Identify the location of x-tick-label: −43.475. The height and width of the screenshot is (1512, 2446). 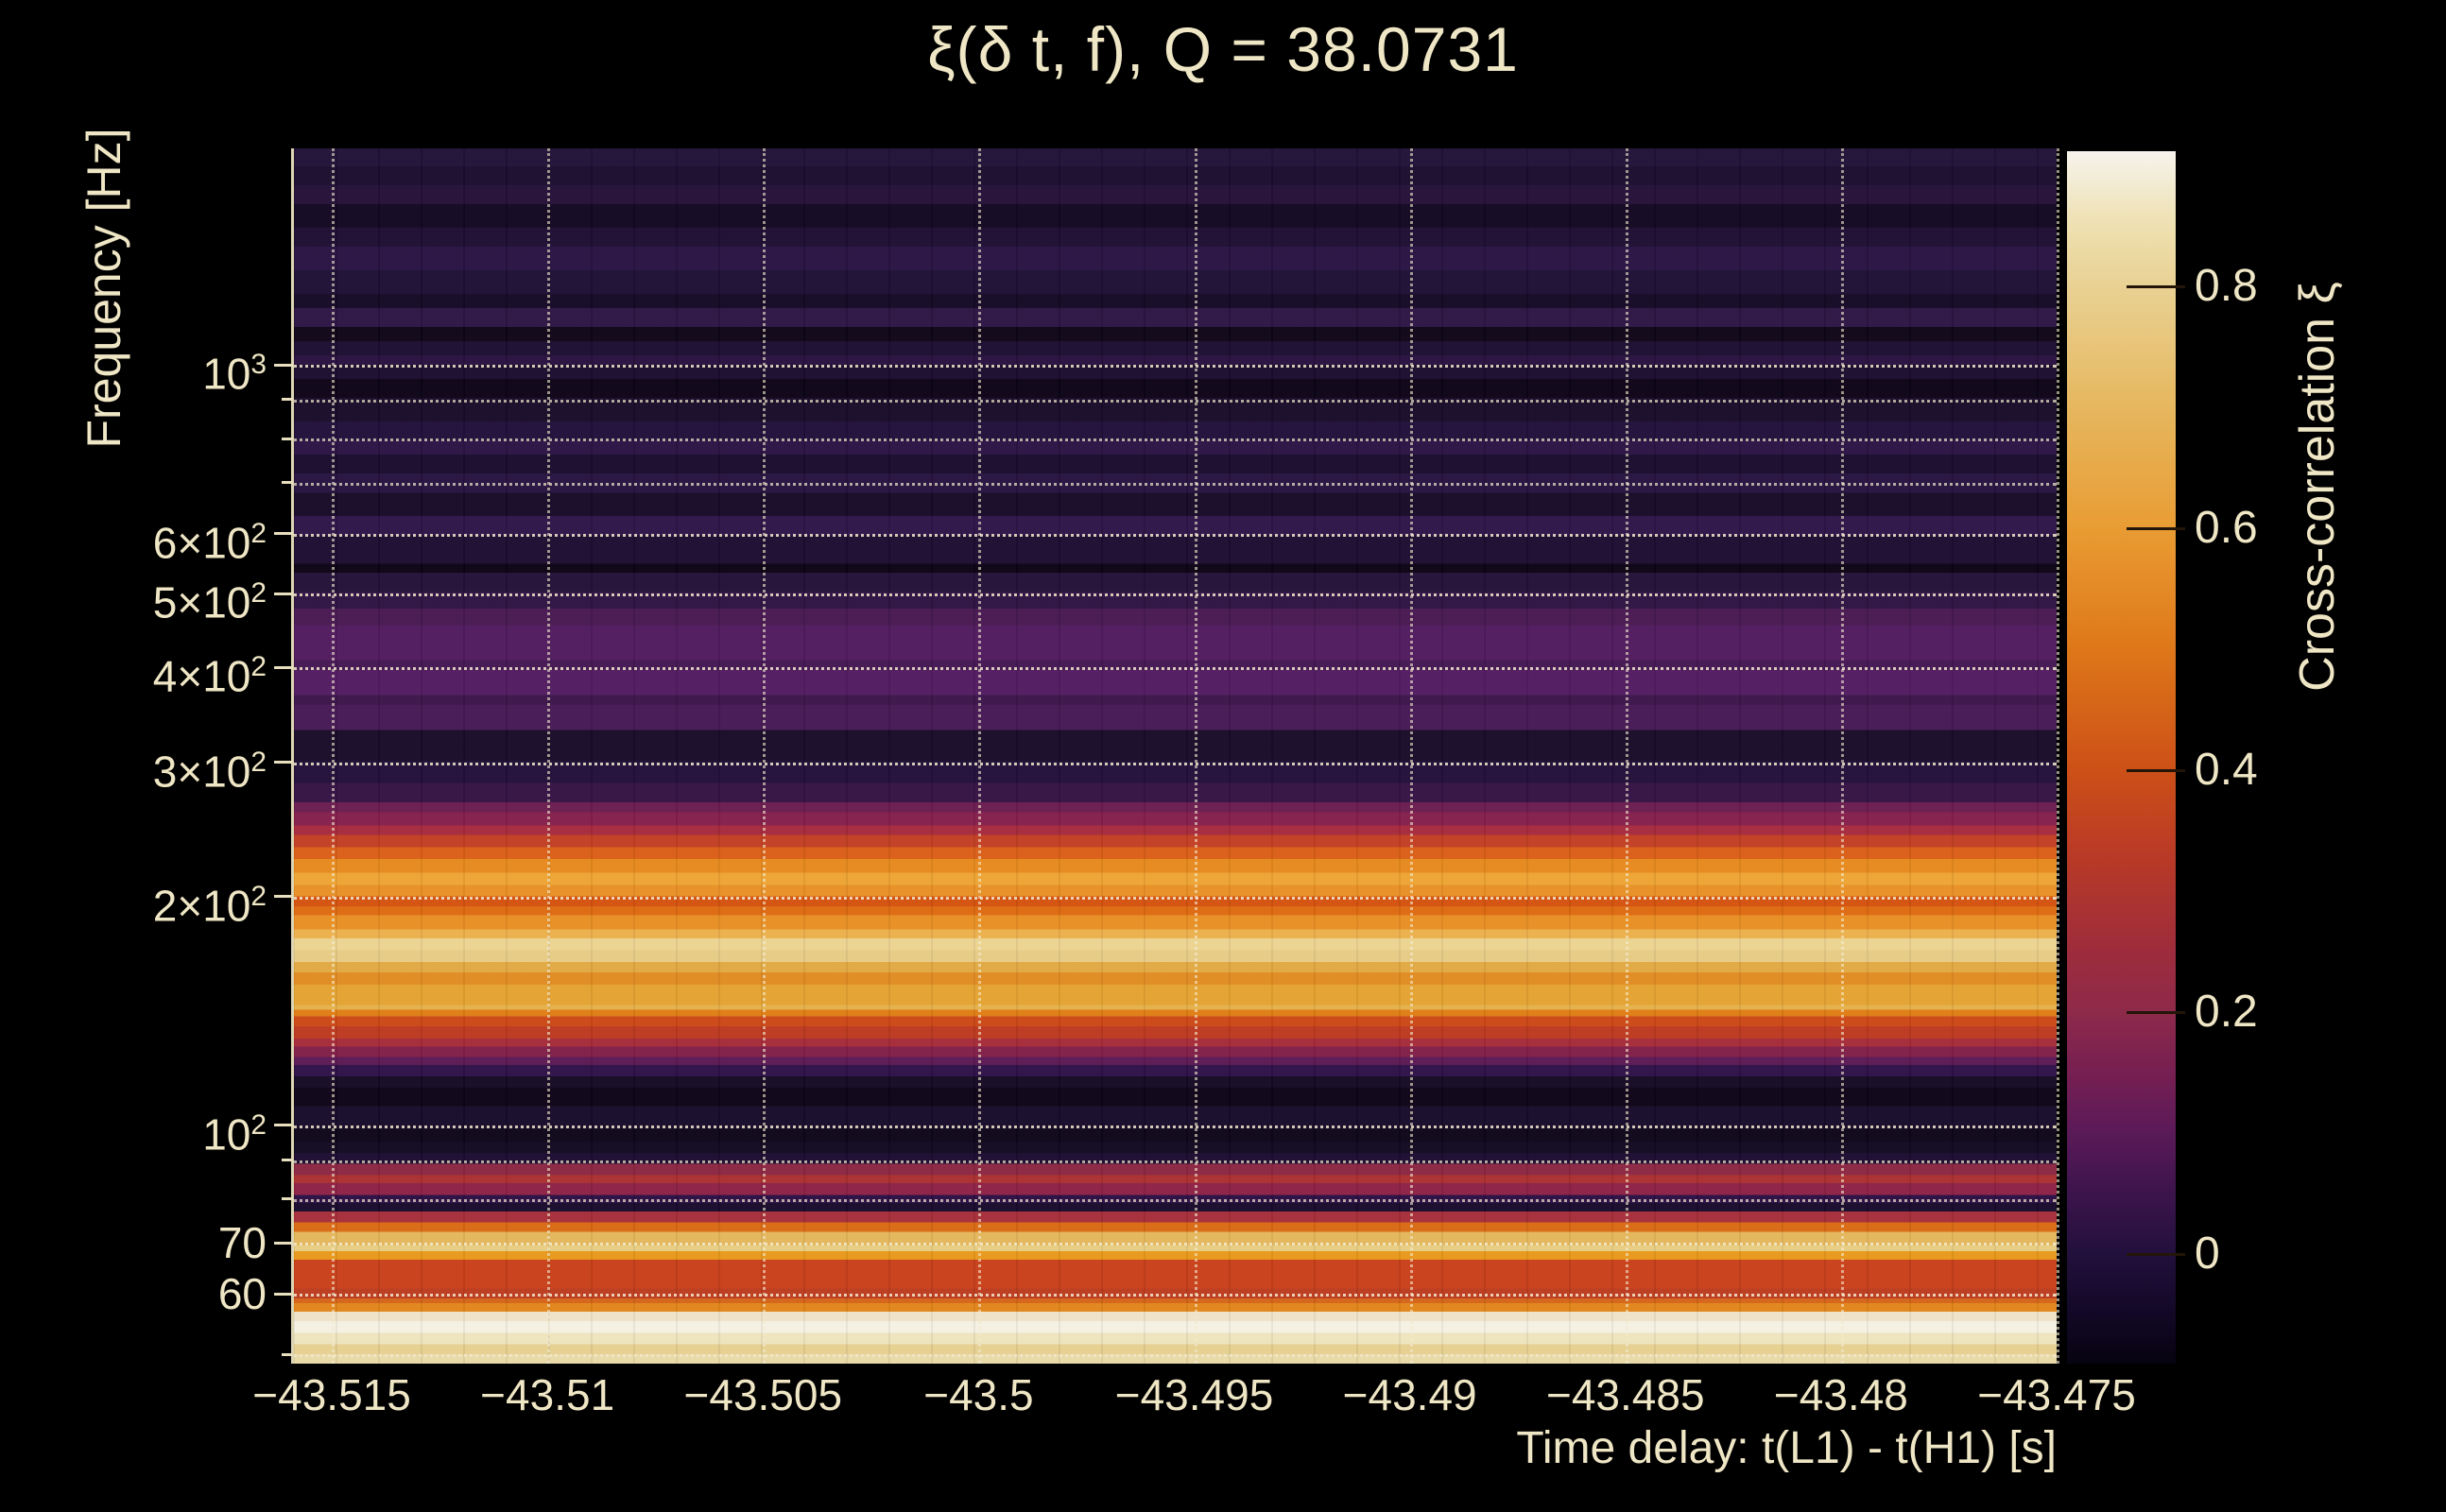
(2056, 1394).